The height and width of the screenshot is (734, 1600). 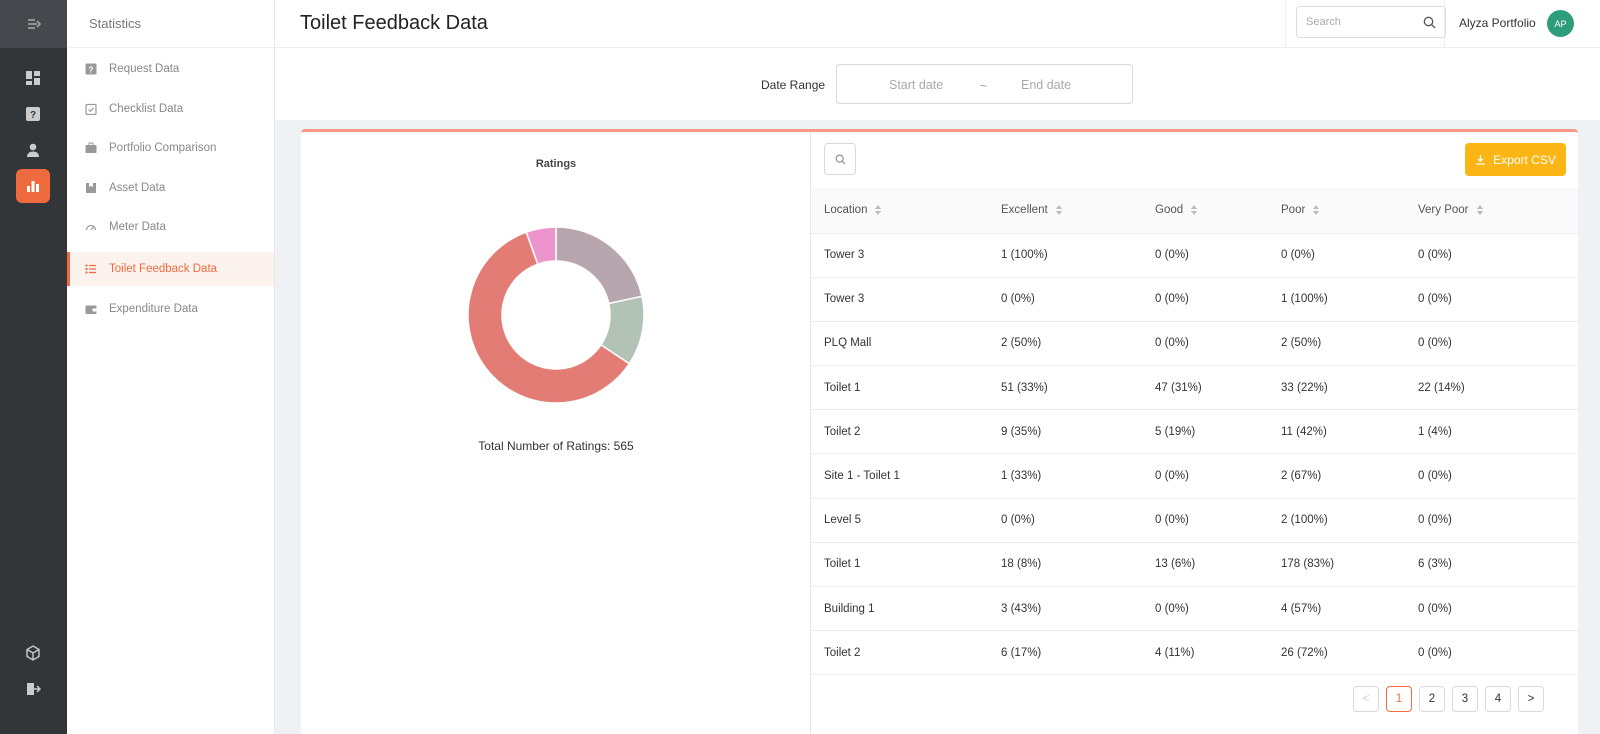 I want to click on header-search-container, so click(x=1365, y=24).